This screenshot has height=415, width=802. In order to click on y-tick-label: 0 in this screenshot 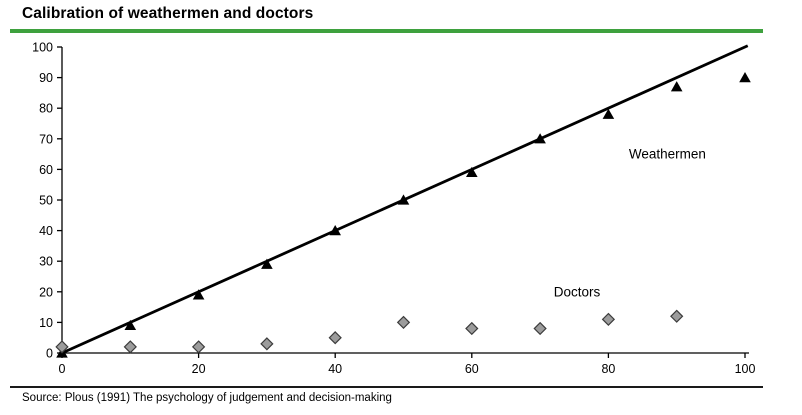, I will do `click(49, 354)`.